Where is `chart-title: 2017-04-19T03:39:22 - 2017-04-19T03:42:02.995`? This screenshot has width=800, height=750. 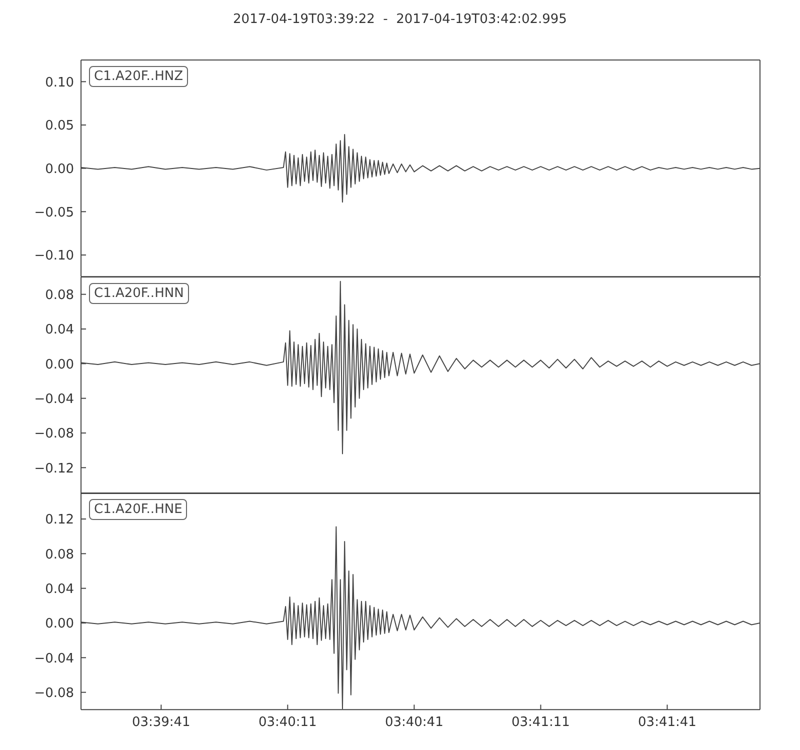 chart-title: 2017-04-19T03:39:22 - 2017-04-19T03:42:02.995 is located at coordinates (400, 20).